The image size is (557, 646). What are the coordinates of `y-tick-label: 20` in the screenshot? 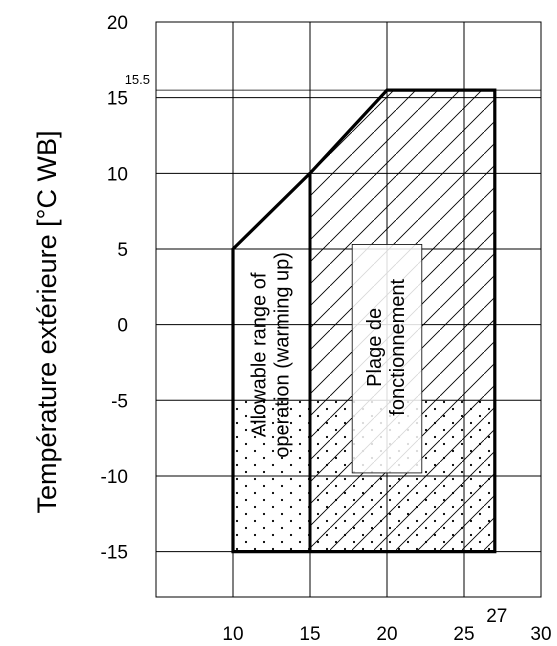 It's located at (117, 23).